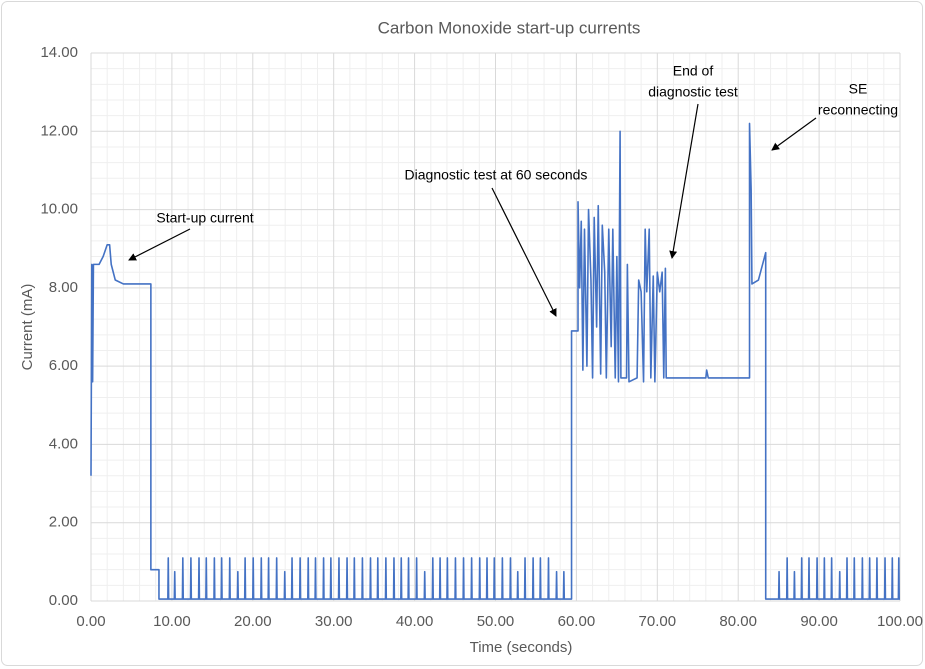 The image size is (925, 669). I want to click on x-tick-label: 10.00, so click(172, 621).